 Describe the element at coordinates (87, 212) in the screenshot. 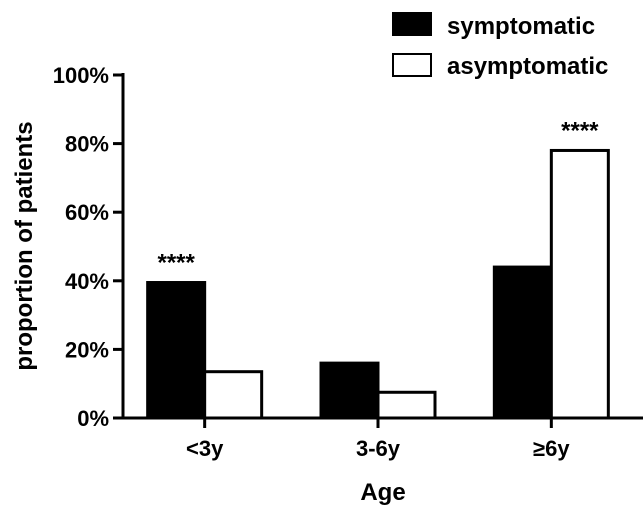

I see `y-tick-label: 60%` at that location.